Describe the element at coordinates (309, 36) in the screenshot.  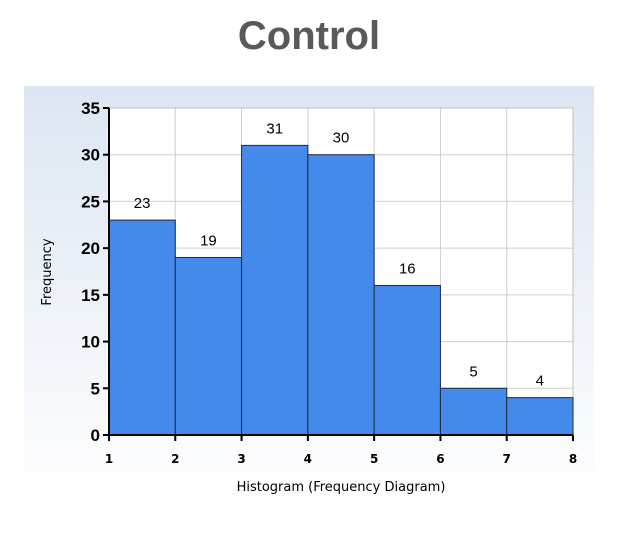
I see `chart-title: Control` at that location.